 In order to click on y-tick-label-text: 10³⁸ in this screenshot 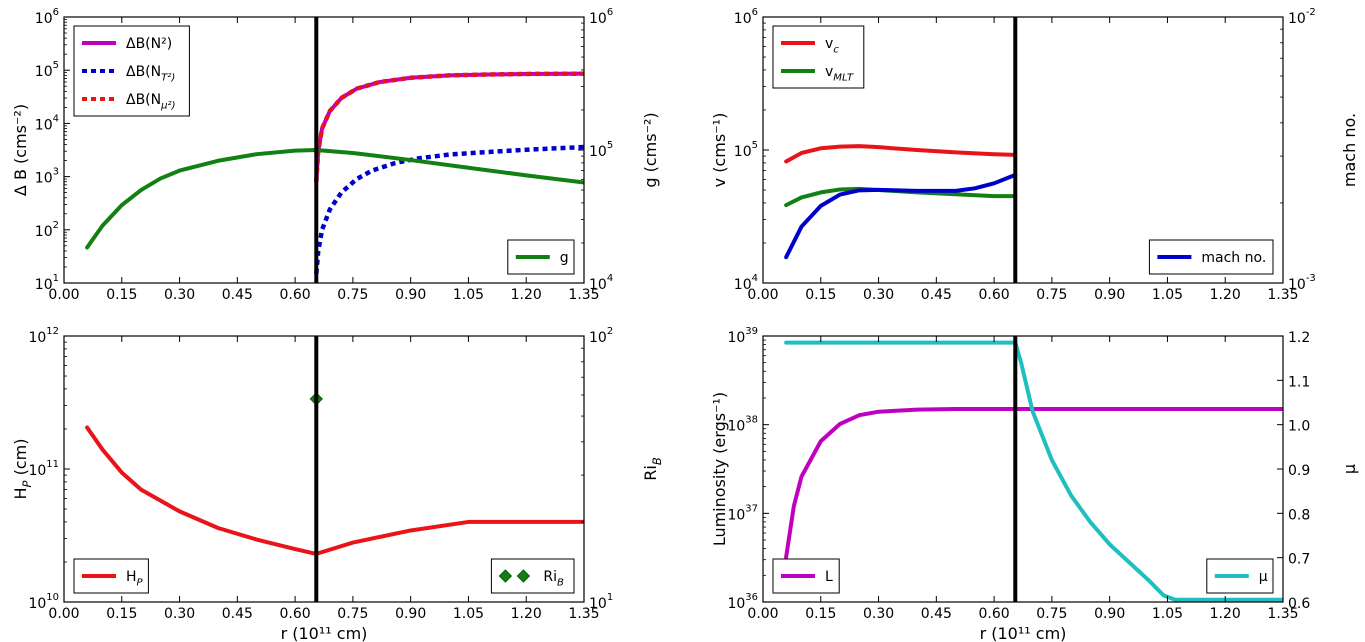, I will do `click(742, 425)`.